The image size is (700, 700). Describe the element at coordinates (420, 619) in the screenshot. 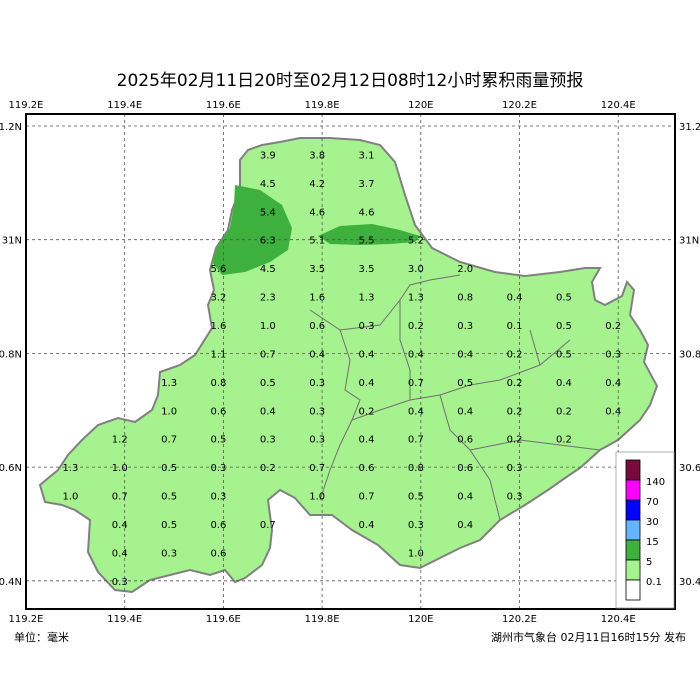

I see `lon-tick-bottom: 120E` at that location.